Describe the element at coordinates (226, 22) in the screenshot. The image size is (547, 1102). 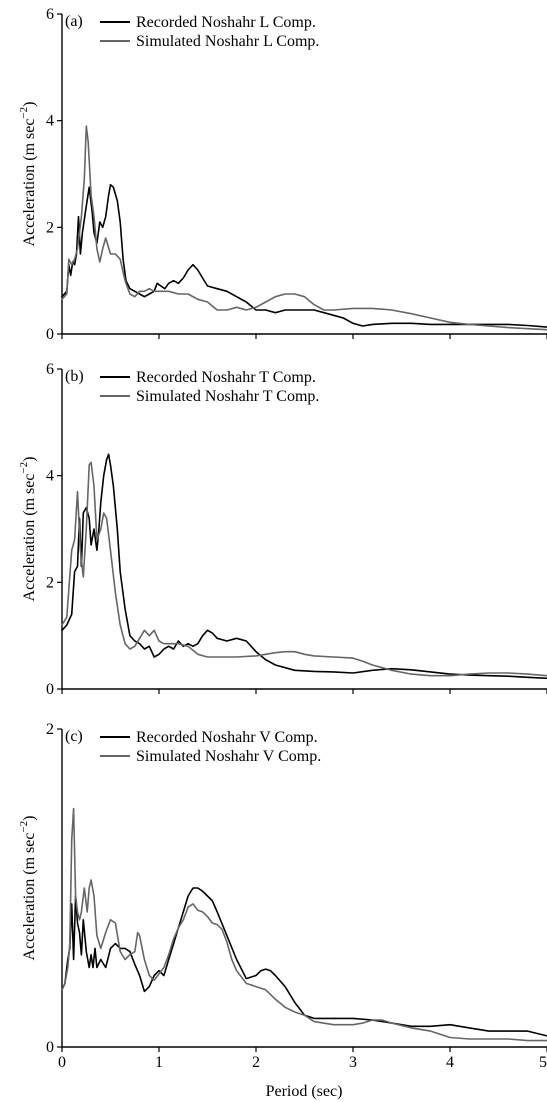
I see `legend-label: Recorded Noshahr L Comp.` at that location.